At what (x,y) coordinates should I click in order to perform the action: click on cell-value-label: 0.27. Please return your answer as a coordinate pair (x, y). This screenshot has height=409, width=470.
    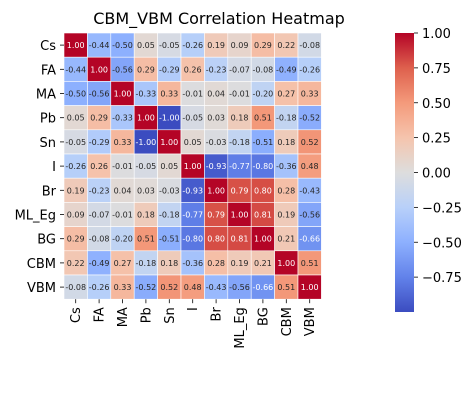
    Looking at the image, I should click on (286, 94).